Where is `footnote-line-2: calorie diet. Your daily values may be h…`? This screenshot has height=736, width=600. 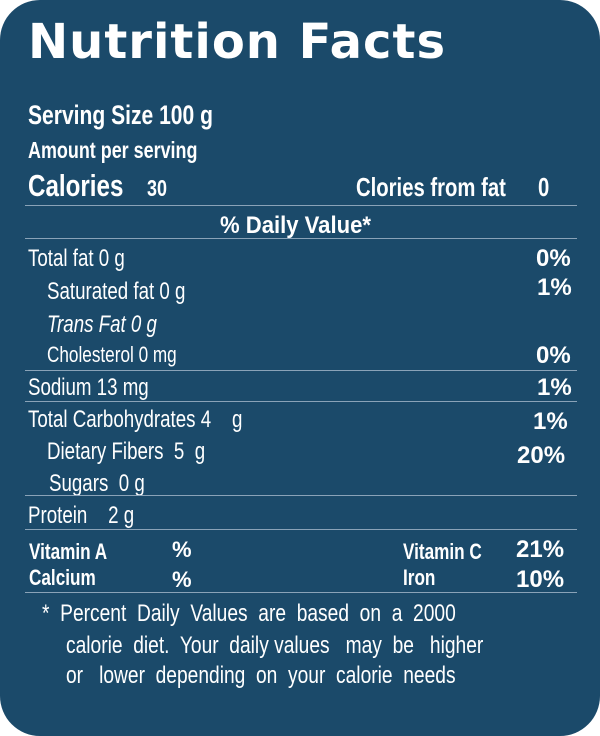
footnote-line-2: calorie diet. Your daily values may be h… is located at coordinates (275, 645).